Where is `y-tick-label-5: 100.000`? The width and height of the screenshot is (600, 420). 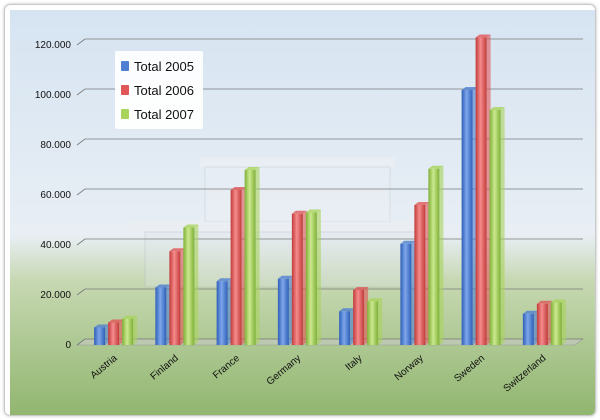 y-tick-label-5: 100.000 is located at coordinates (53, 95).